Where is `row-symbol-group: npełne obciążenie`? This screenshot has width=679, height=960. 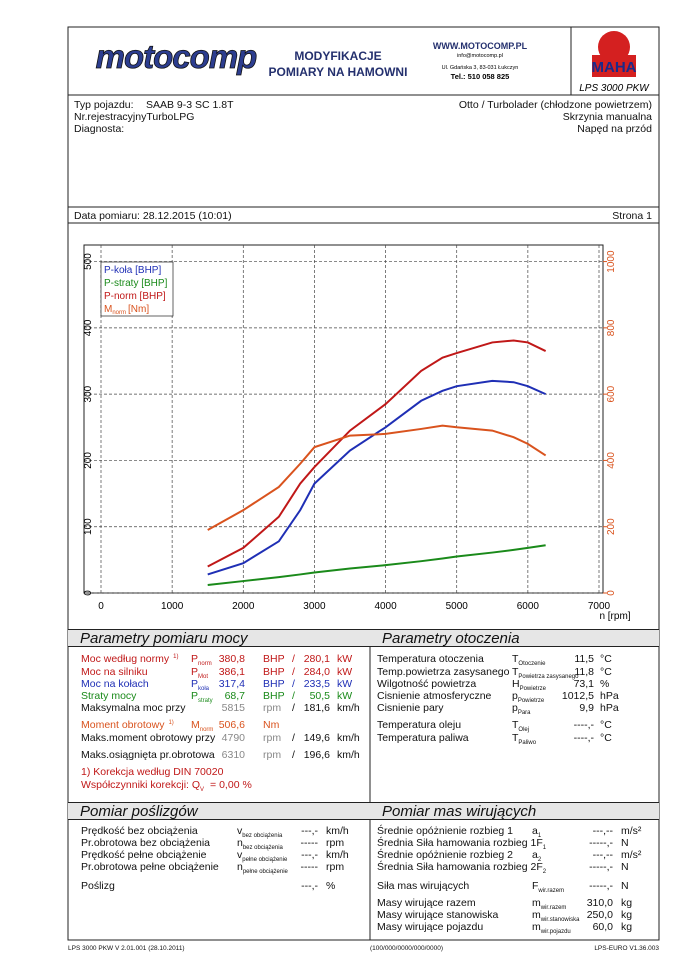 row-symbol-group: npełne obciążenie is located at coordinates (262, 868).